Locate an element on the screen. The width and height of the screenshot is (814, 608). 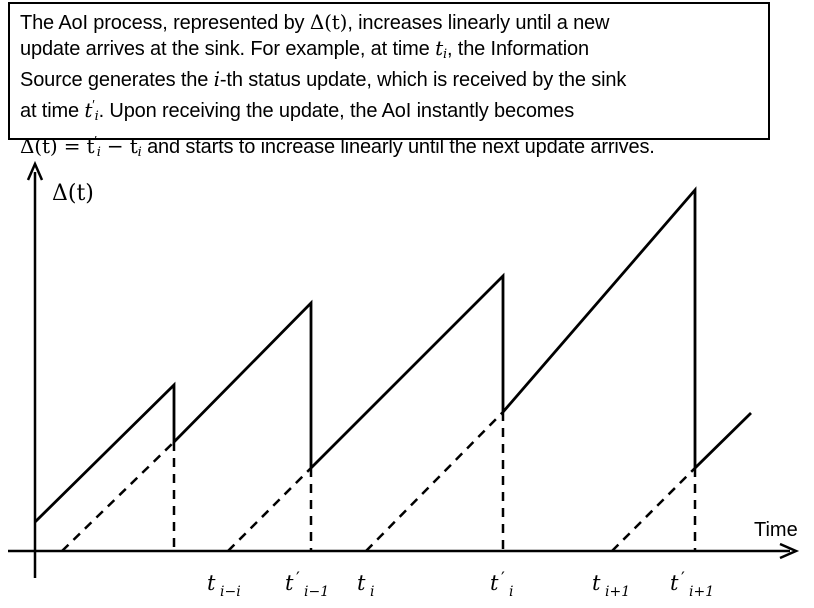
tick-label-t-i-plus-1: t i+1 is located at coordinates (611, 585).